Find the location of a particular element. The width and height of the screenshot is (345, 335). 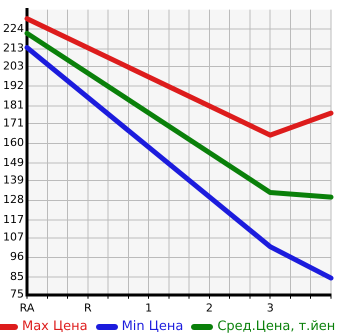

legend-label: Сред.Цена, т.йен is located at coordinates (276, 326).